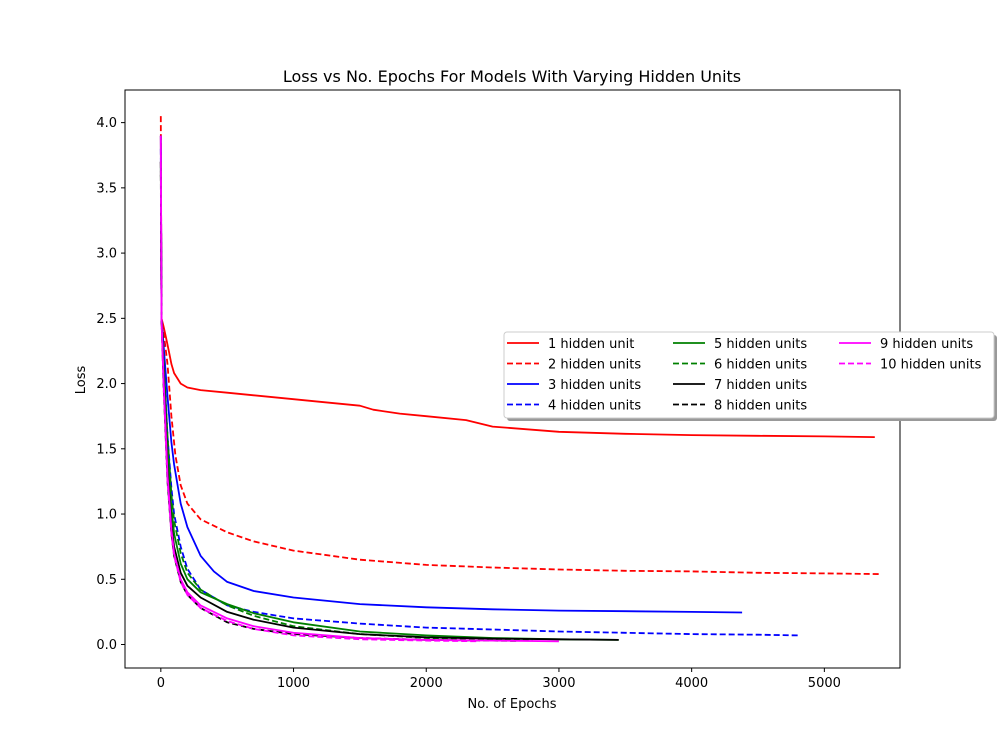 The width and height of the screenshot is (1000, 750). I want to click on x-tick-label: 5000, so click(824, 683).